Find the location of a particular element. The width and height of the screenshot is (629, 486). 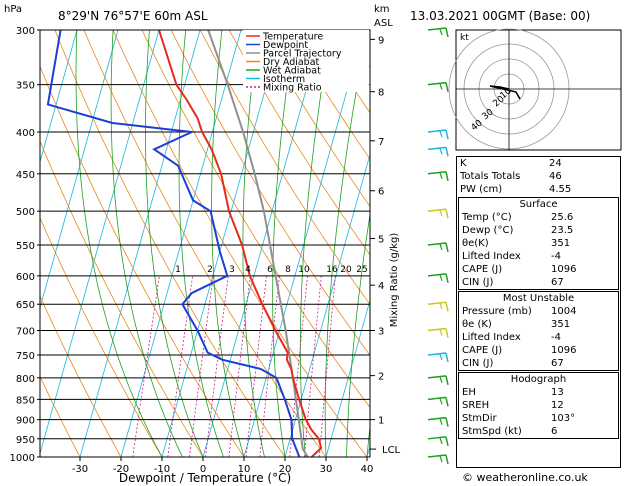

index-row: SREH 12 is located at coordinates (538, 405).